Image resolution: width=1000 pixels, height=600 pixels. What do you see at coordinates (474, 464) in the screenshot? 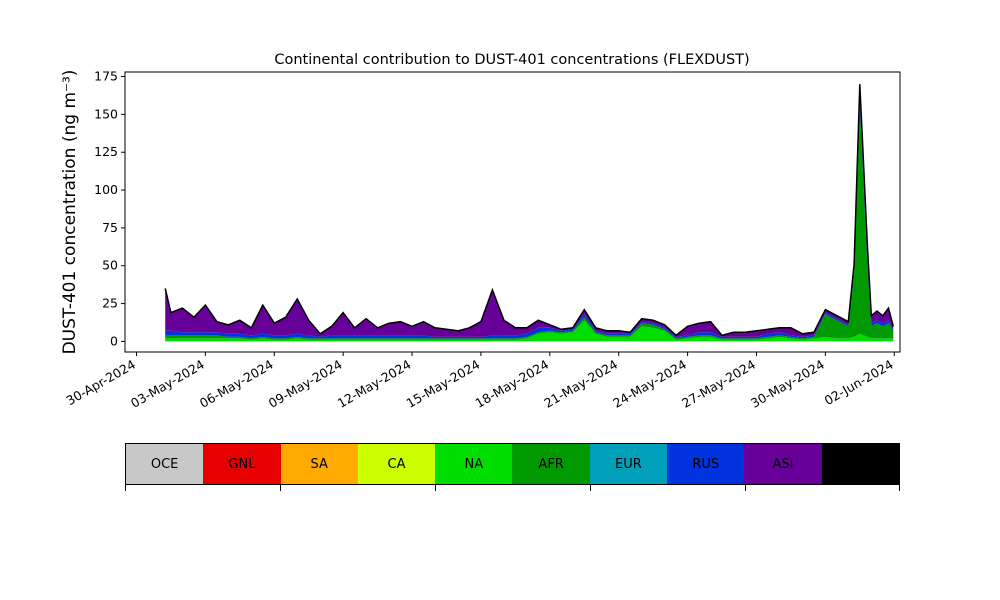
I see `legend-cell-na: NA` at bounding box center [474, 464].